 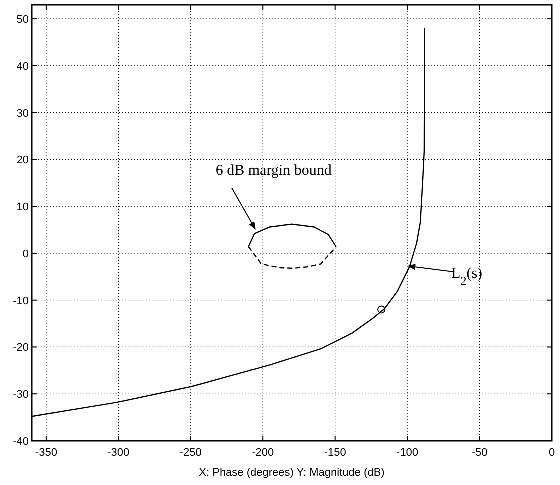 What do you see at coordinates (480, 453) in the screenshot?
I see `x-tick-label: -50` at bounding box center [480, 453].